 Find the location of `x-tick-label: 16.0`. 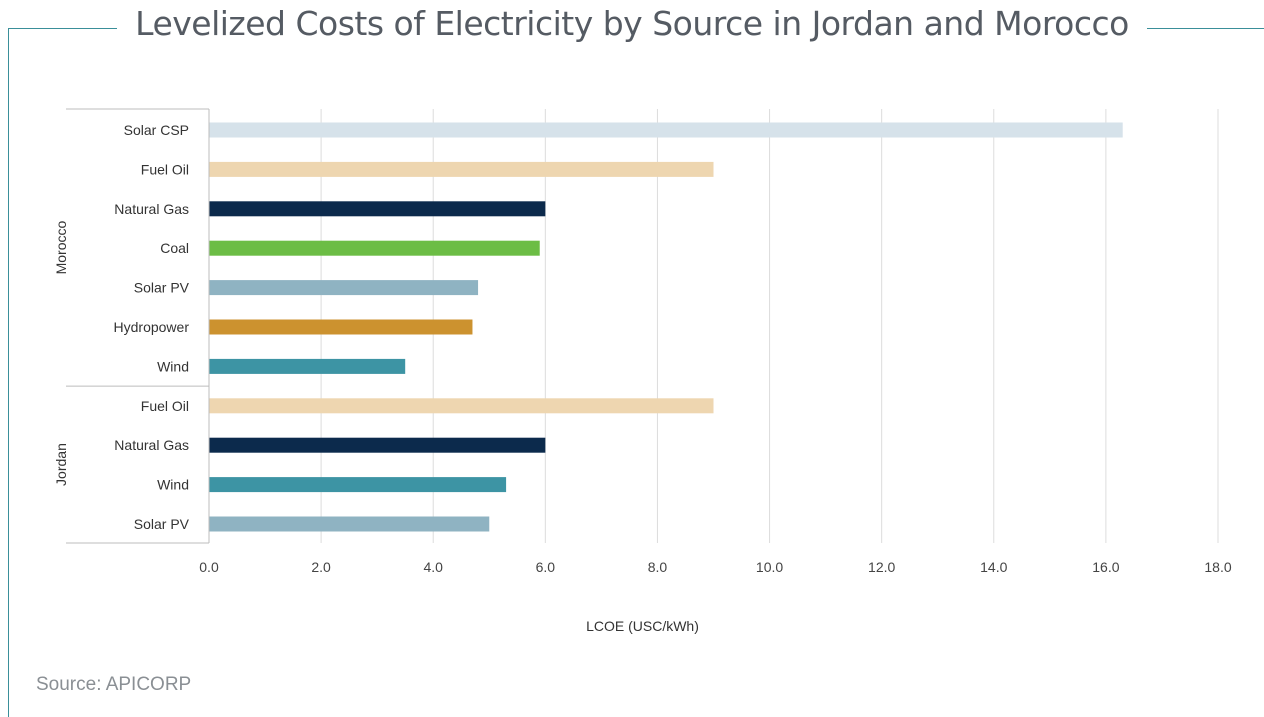

x-tick-label: 16.0 is located at coordinates (1105, 567).